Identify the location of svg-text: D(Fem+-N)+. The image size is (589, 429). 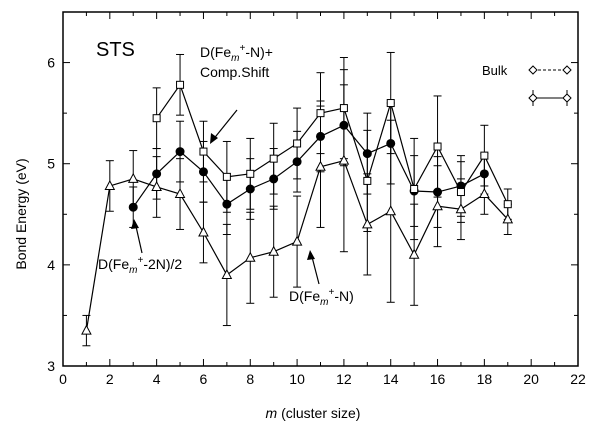
(236, 53).